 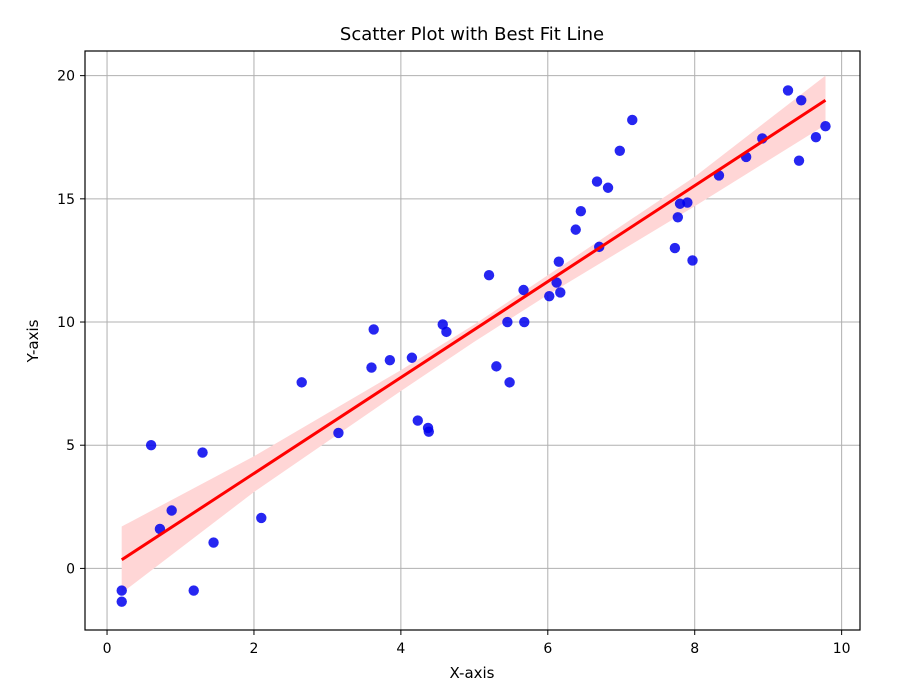 What do you see at coordinates (66, 77) in the screenshot?
I see `y-tick-label: 20` at bounding box center [66, 77].